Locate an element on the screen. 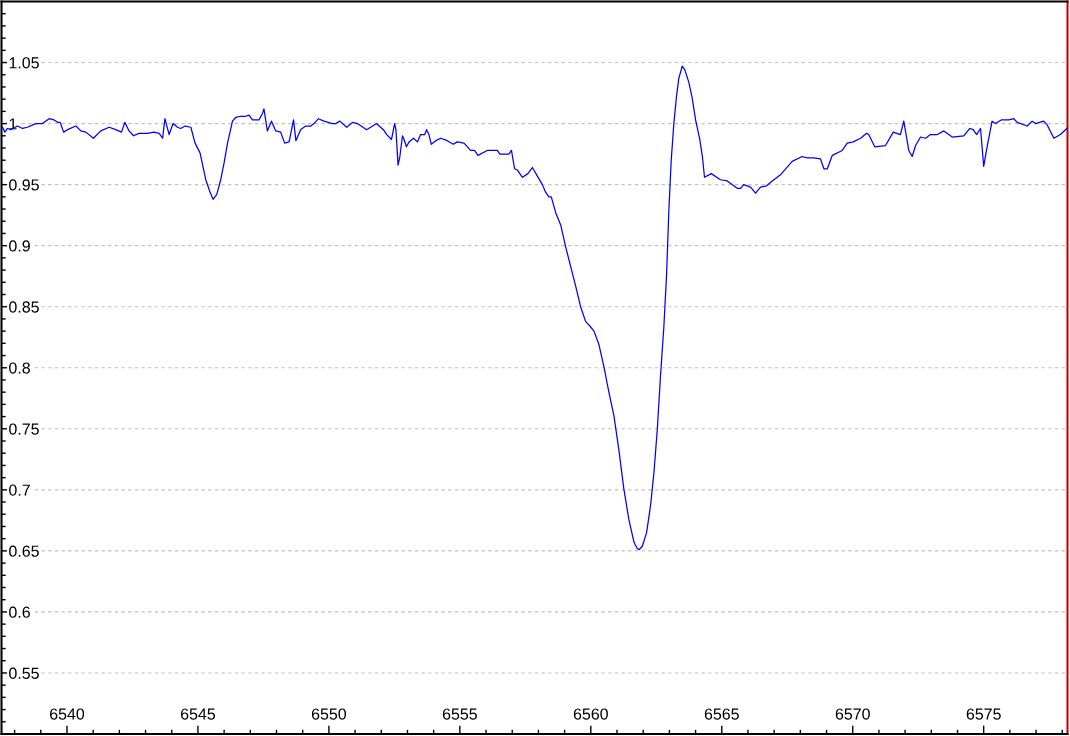  x-tick-label: 6540 is located at coordinates (67, 714).